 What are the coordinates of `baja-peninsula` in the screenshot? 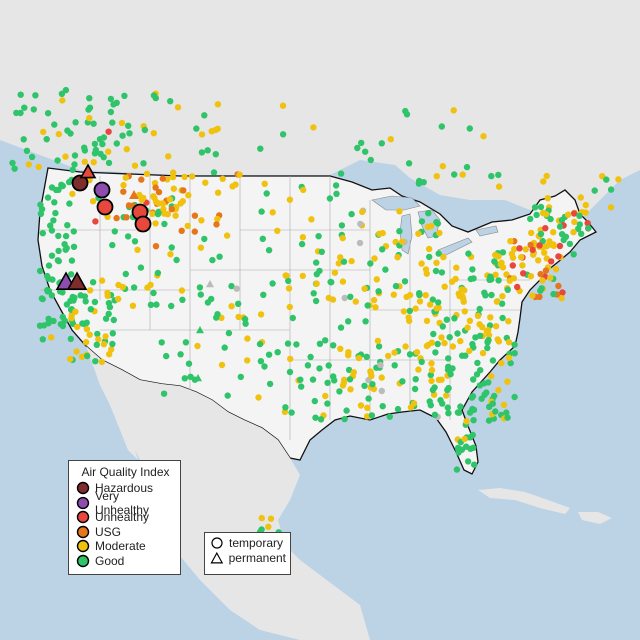 It's located at (118, 410).